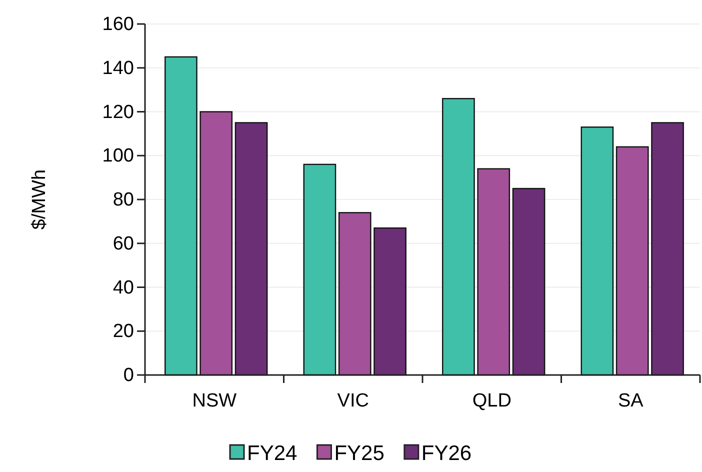  I want to click on y-axis-title: $/MWh, so click(39, 199).